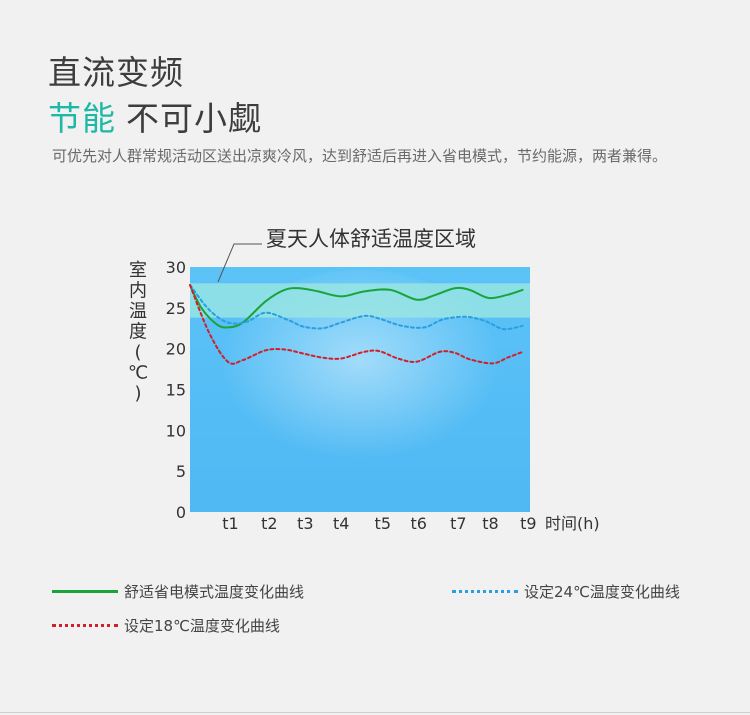 The image size is (750, 715). Describe the element at coordinates (383, 523) in the screenshot. I see `x-tick-label: t5` at that location.